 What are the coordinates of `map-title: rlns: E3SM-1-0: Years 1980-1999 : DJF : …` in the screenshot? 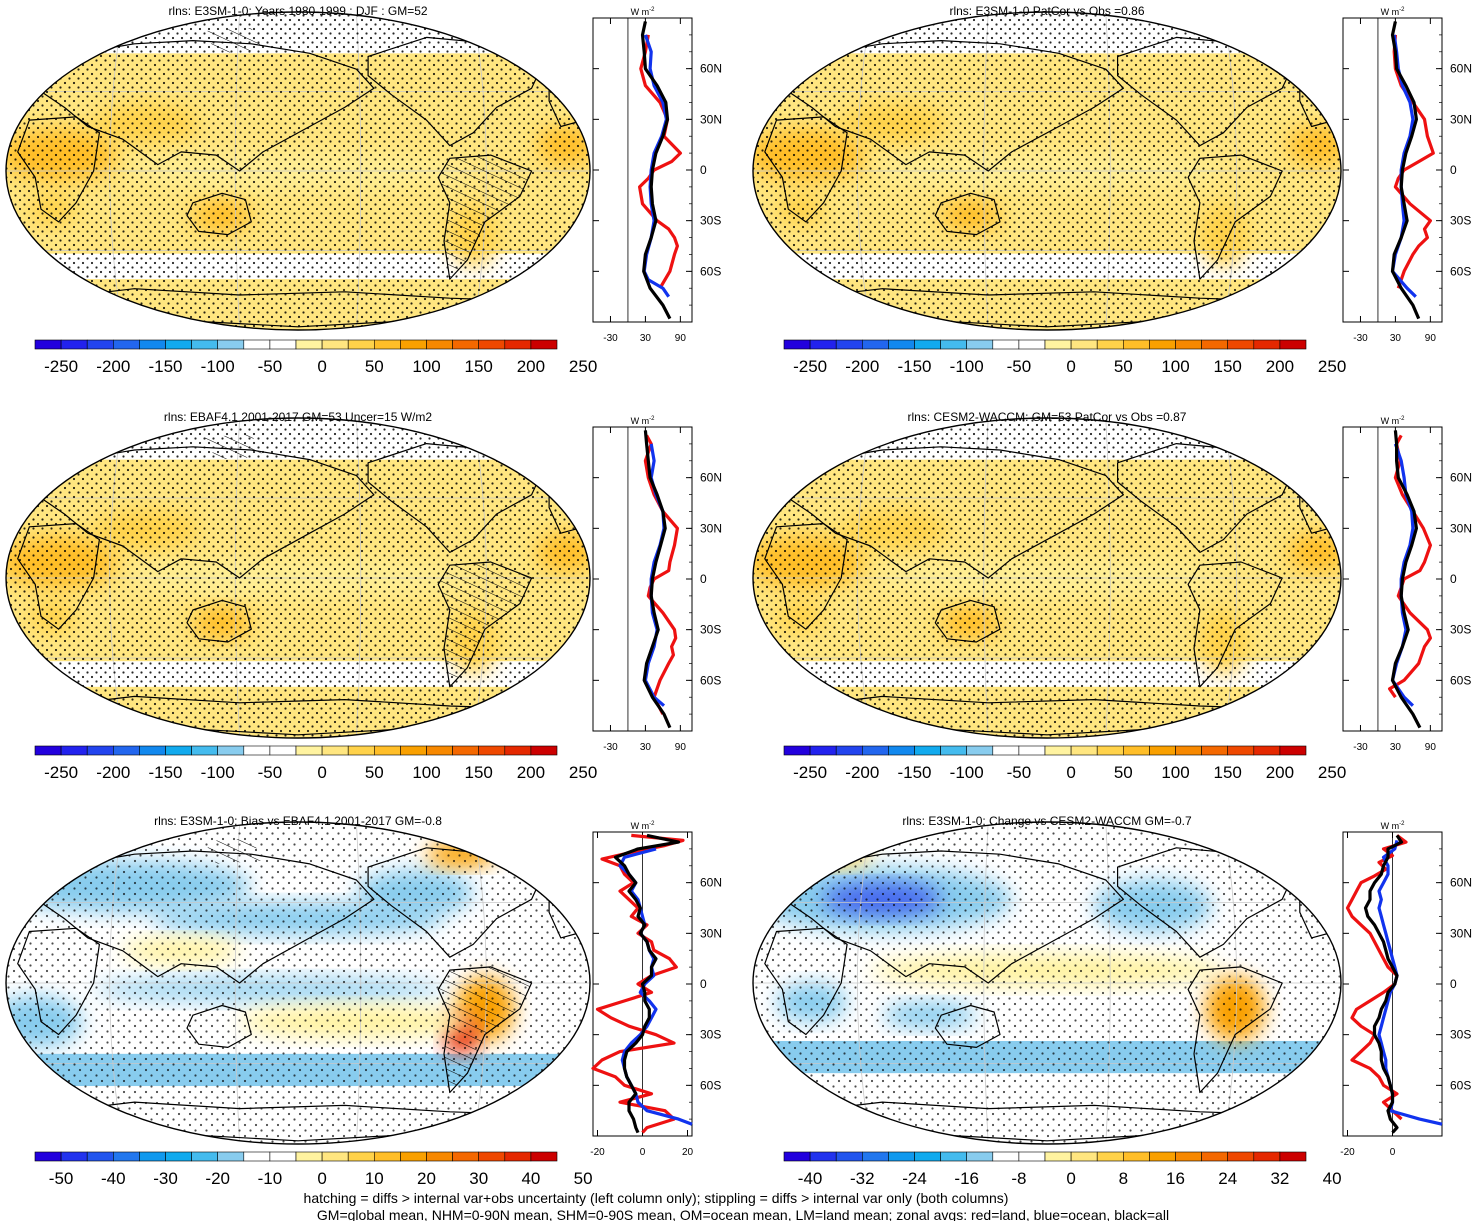 It's located at (297, 11).